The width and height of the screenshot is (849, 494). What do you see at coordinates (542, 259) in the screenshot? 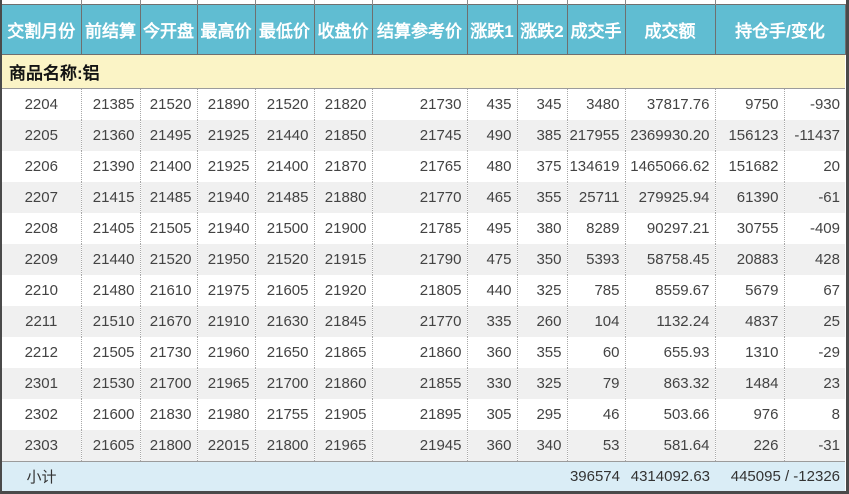
I see `cell-value: 350` at bounding box center [542, 259].